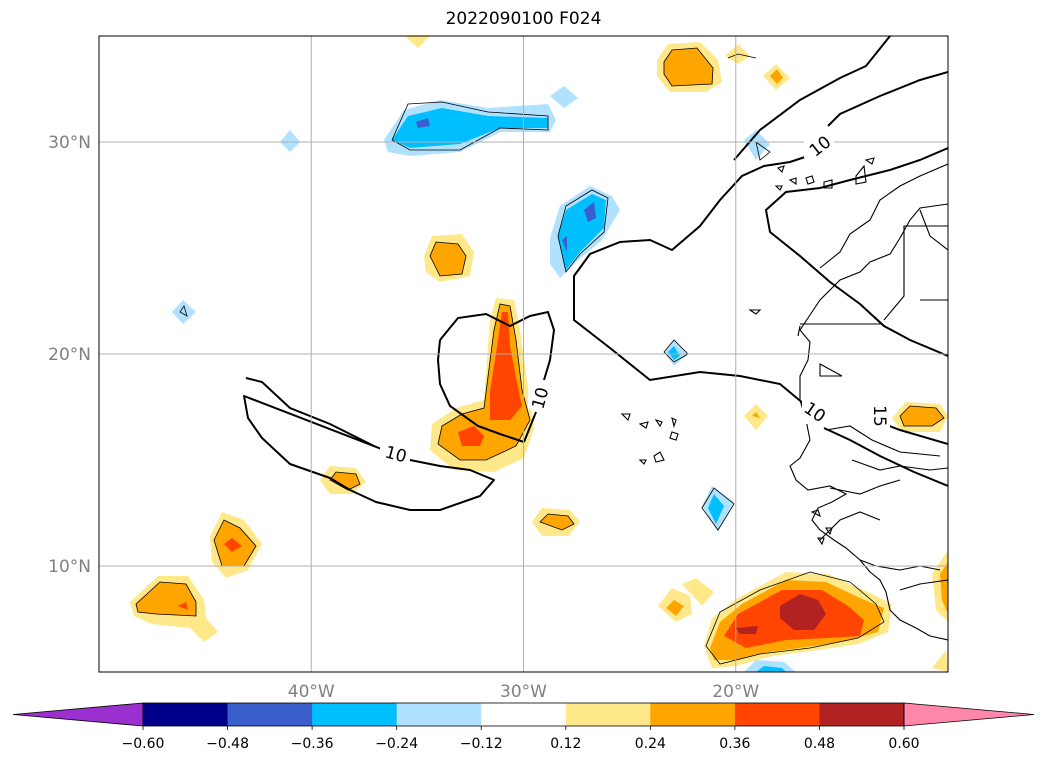 The image size is (1047, 765). I want to click on colorbar-tick-label: −0.60, so click(143, 744).